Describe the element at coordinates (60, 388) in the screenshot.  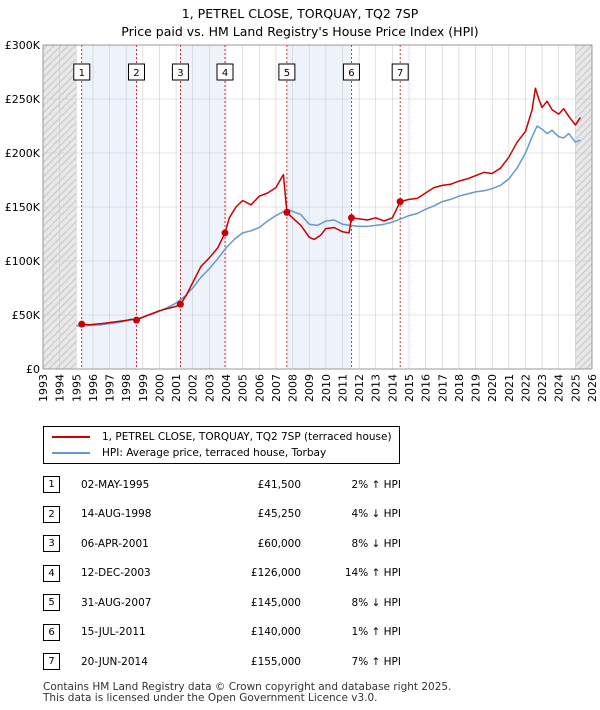
I see `x-tick-label: 1994` at that location.